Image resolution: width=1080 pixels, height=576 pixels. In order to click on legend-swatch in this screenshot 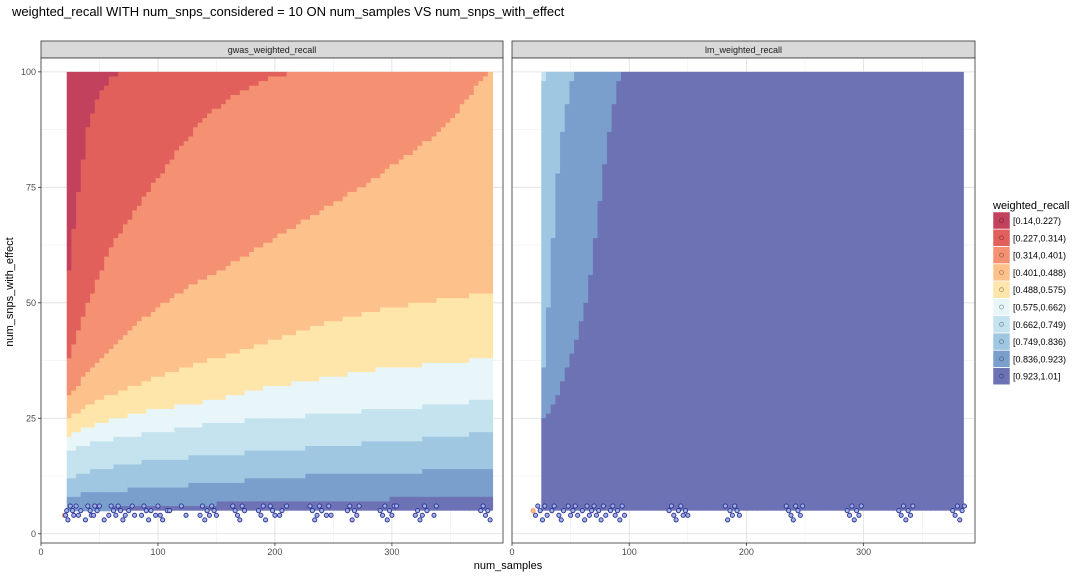, I will do `click(1001, 272)`.